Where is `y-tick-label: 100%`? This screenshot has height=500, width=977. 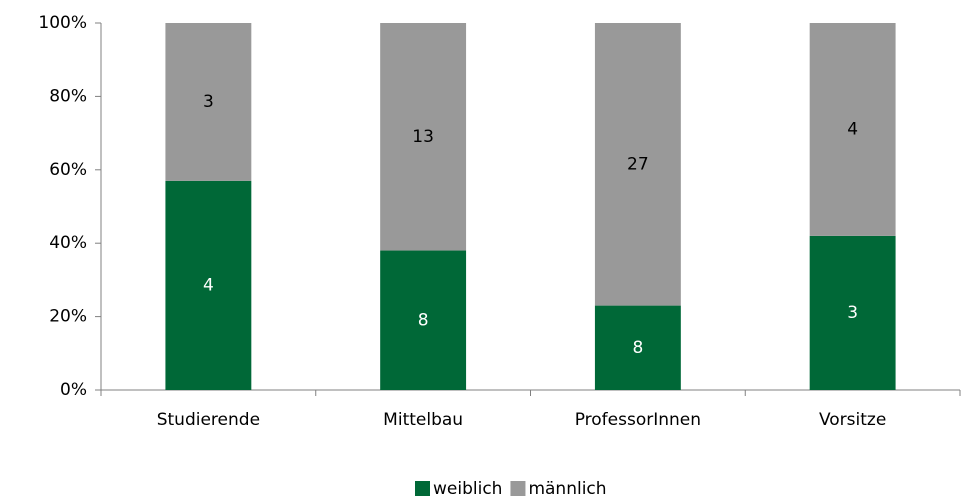 y-tick-label: 100% is located at coordinates (62, 23).